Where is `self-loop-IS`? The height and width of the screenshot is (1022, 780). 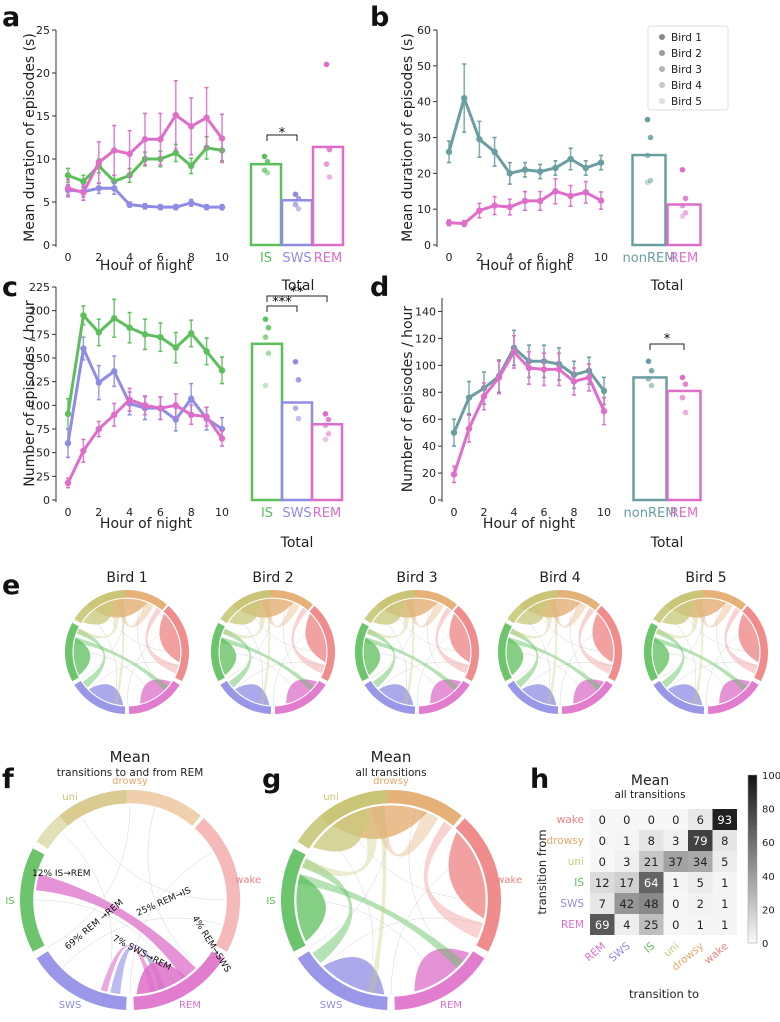 self-loop-IS is located at coordinates (515, 656).